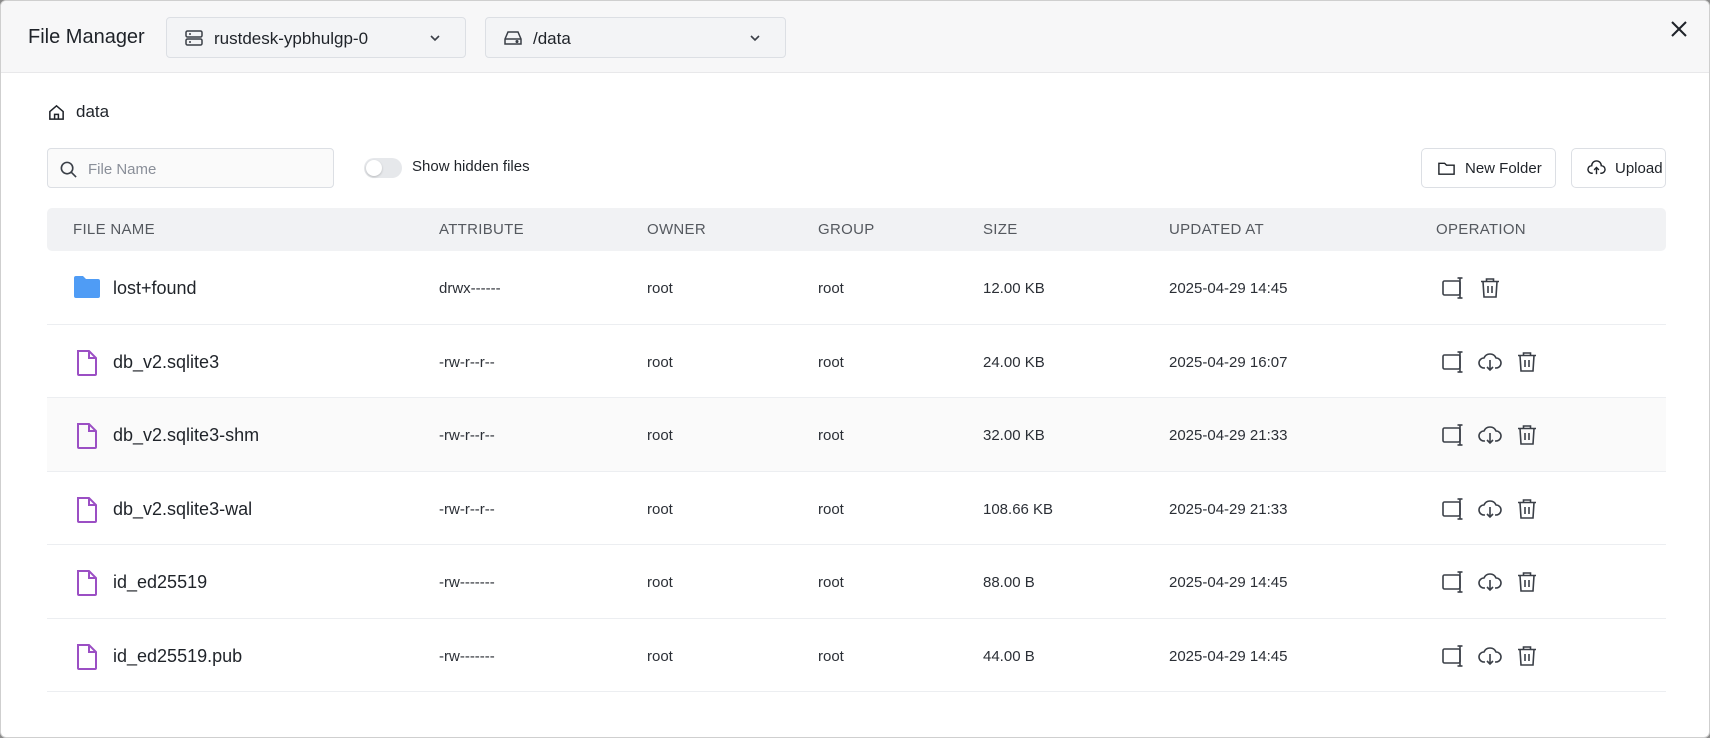  I want to click on server-icon, so click(194, 38).